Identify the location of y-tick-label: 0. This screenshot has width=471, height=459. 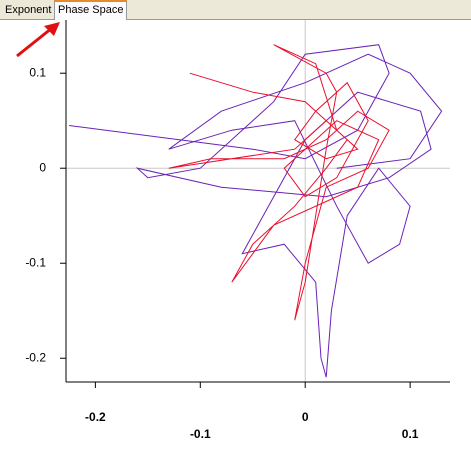
(42, 167).